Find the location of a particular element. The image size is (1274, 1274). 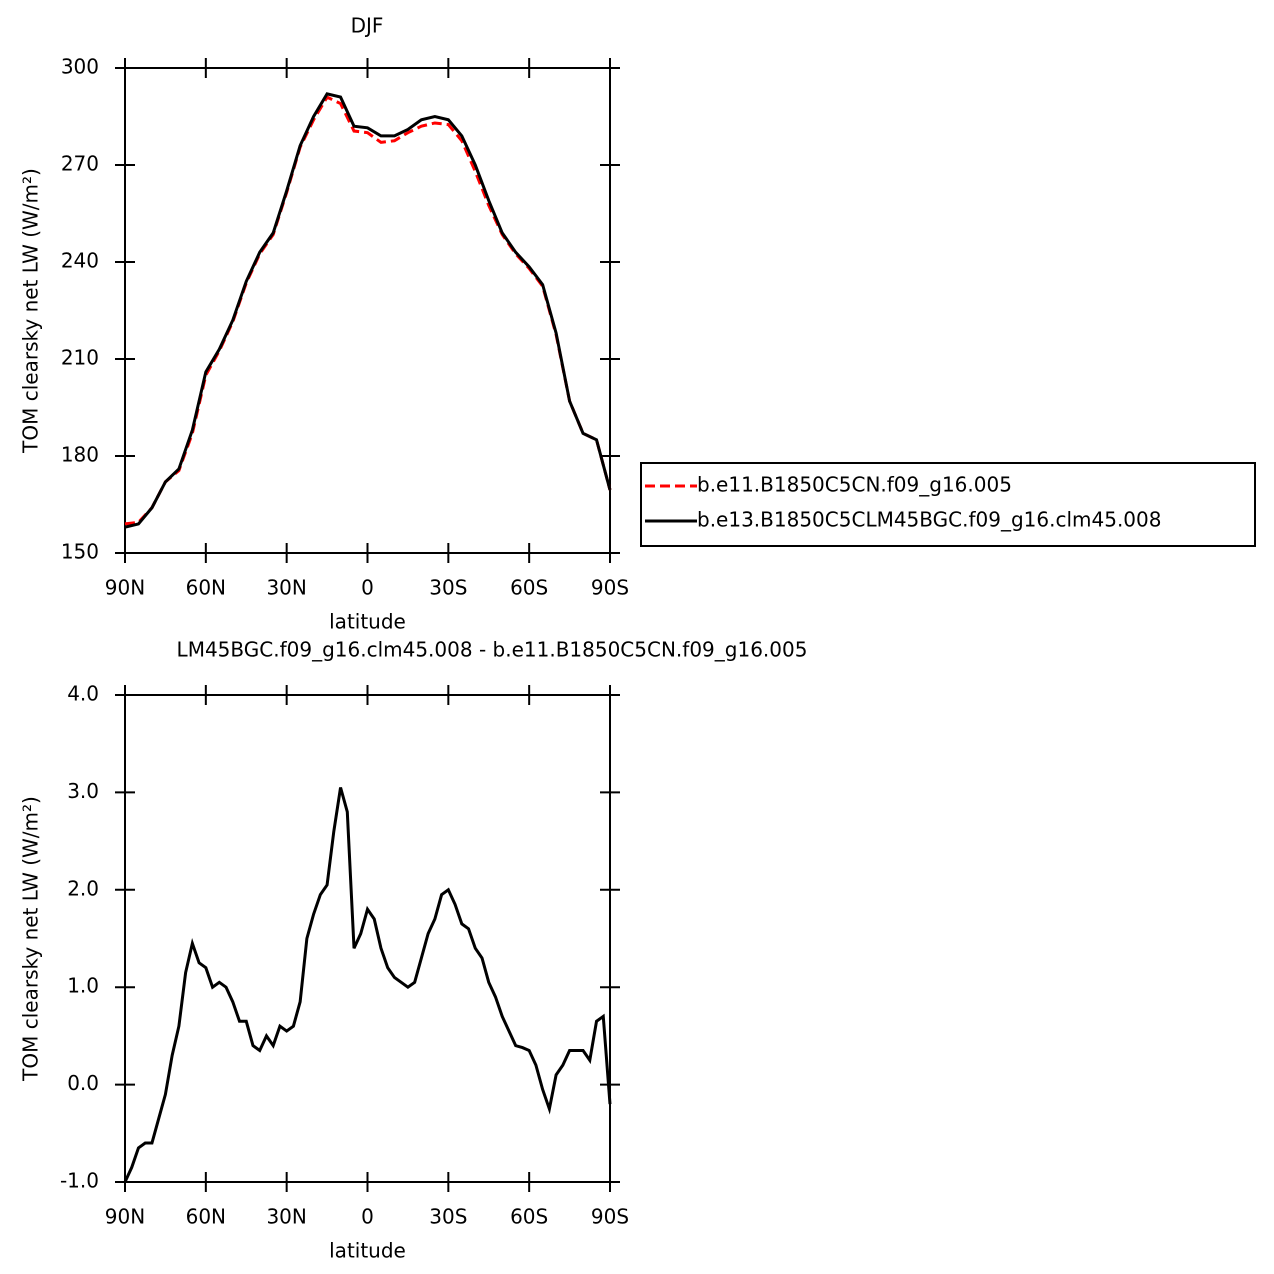

y-tick-label: 4.0 is located at coordinates (83, 694).